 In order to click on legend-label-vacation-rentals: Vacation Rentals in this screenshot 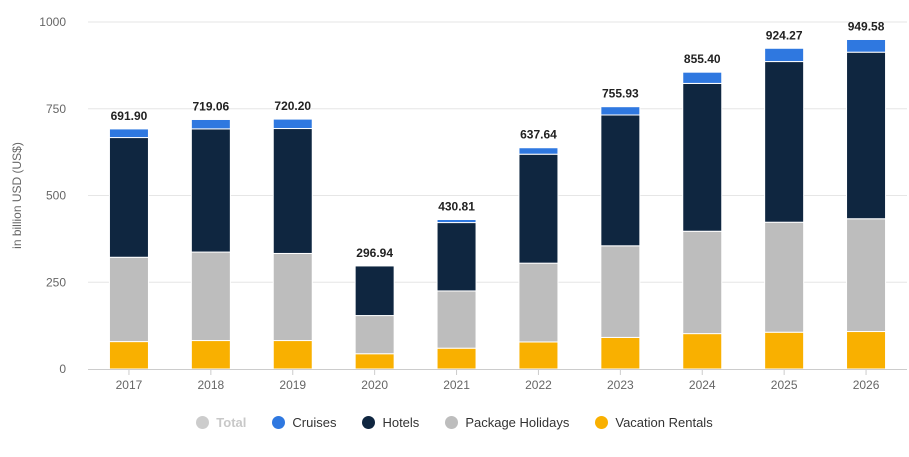, I will do `click(664, 422)`.